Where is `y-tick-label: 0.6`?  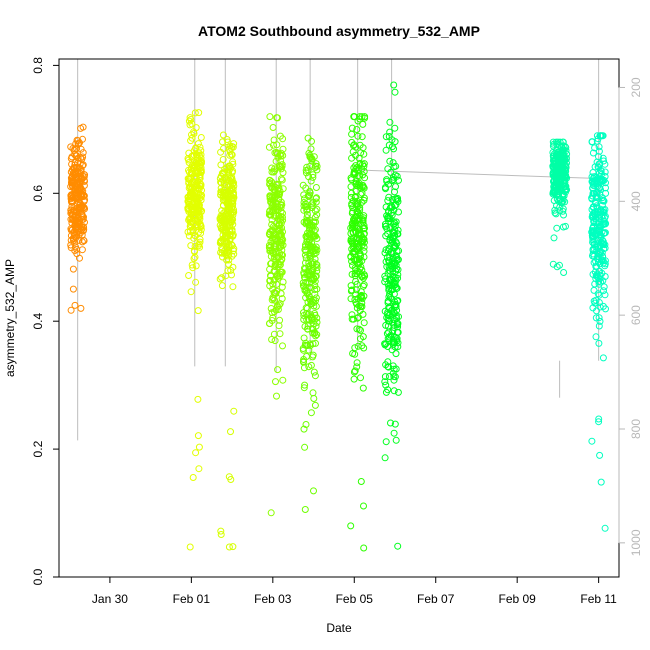
y-tick-label: 0.6 is located at coordinates (38, 193).